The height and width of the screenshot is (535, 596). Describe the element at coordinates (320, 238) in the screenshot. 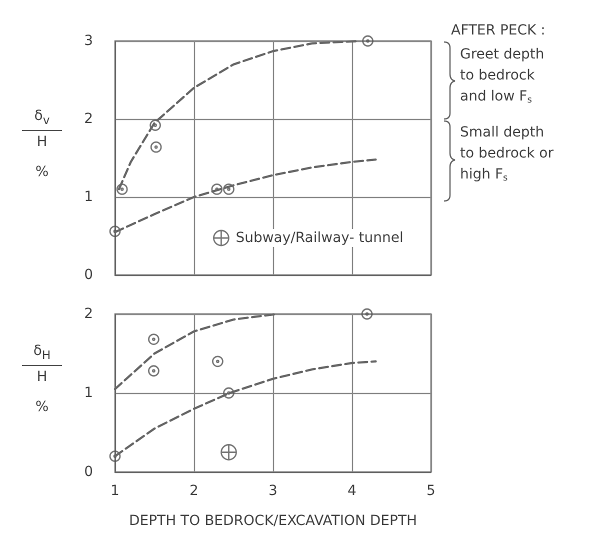

I see `legend-label: Subway/Railway- tunnel` at that location.